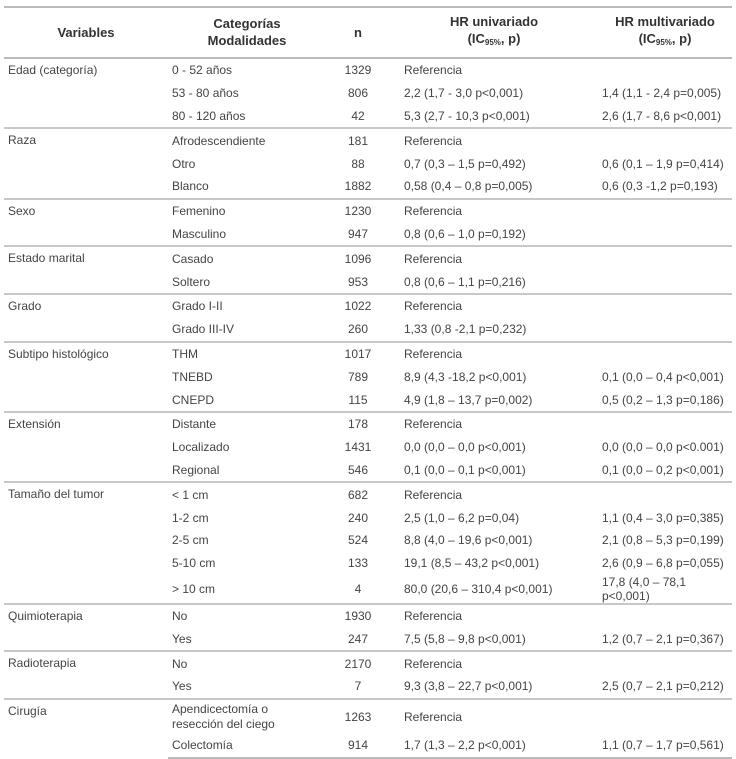 The image size is (736, 759). Describe the element at coordinates (663, 469) in the screenshot. I see `hr-multivariate-cell: 0,1 (0,0 – 0,2 p<0,001)` at that location.